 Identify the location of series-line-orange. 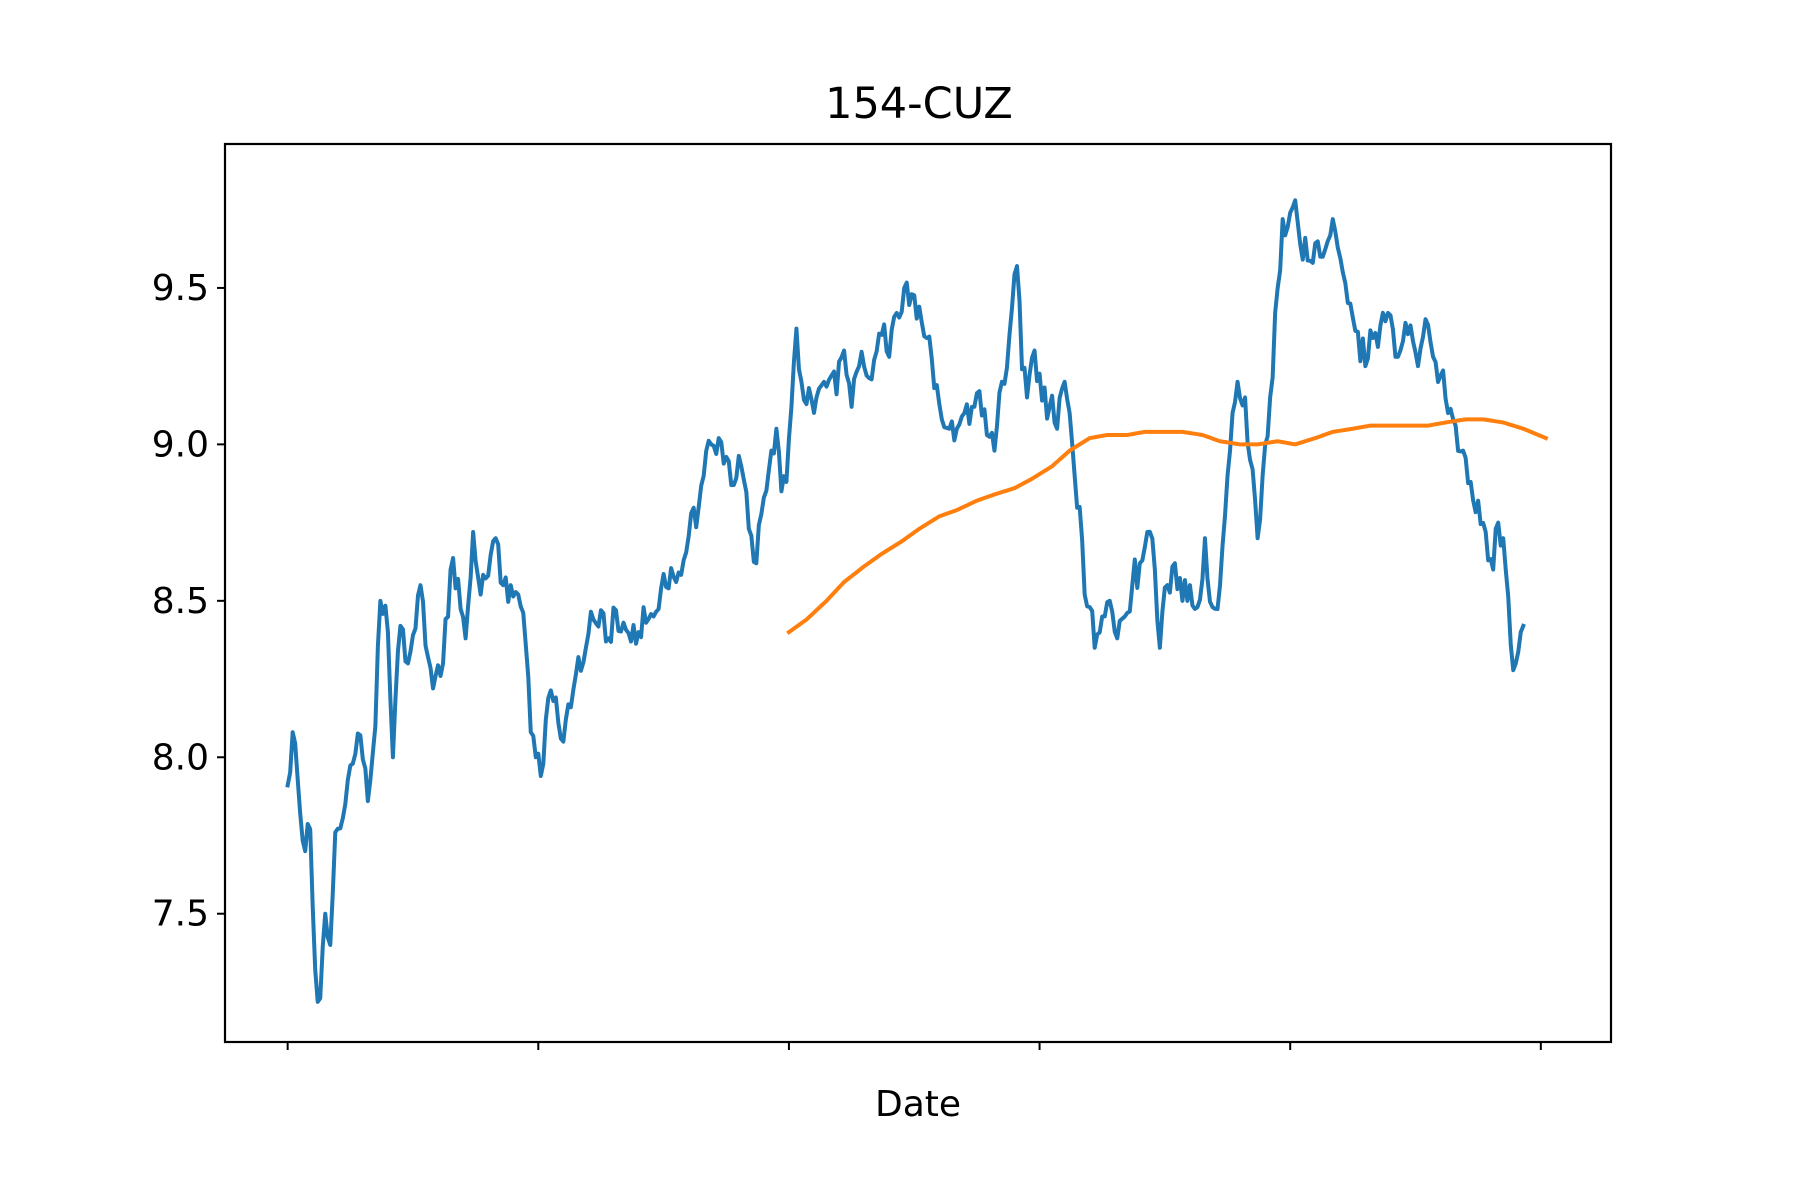
(1167, 526).